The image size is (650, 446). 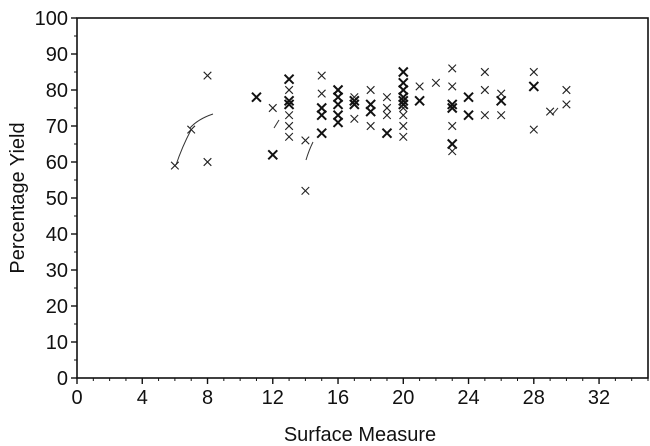 What do you see at coordinates (76, 398) in the screenshot?
I see `x-tick-label: 0` at bounding box center [76, 398].